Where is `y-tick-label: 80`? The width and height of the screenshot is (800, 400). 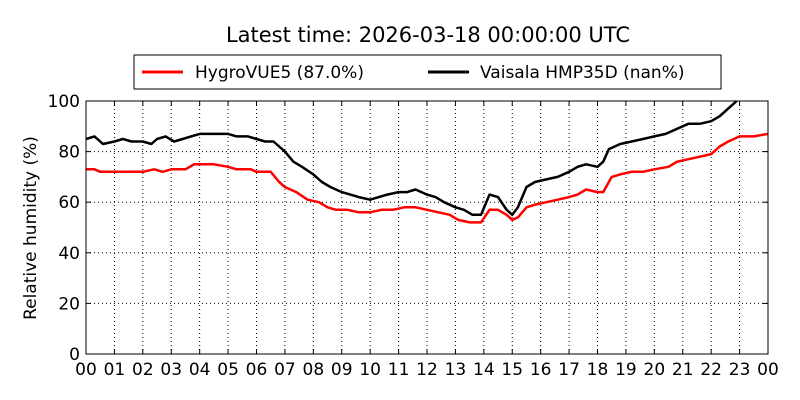 y-tick-label: 80 is located at coordinates (69, 153).